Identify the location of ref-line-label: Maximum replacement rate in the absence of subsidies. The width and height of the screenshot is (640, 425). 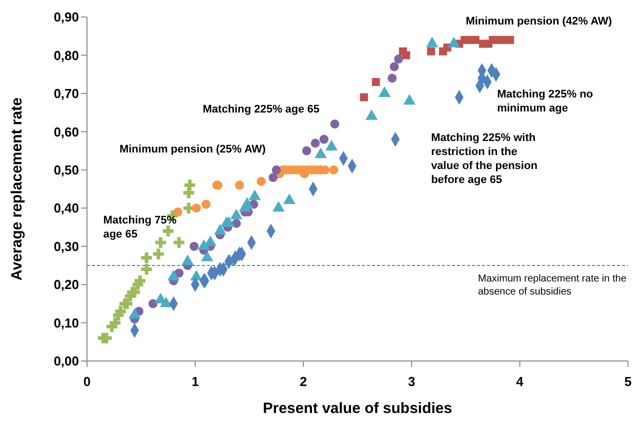
(552, 285).